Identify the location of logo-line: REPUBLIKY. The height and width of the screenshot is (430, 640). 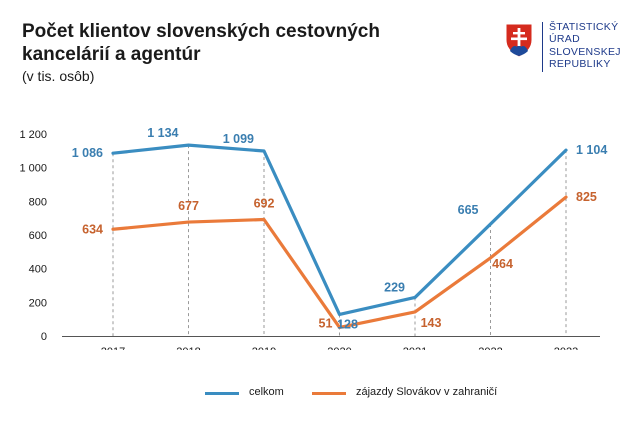
(580, 64).